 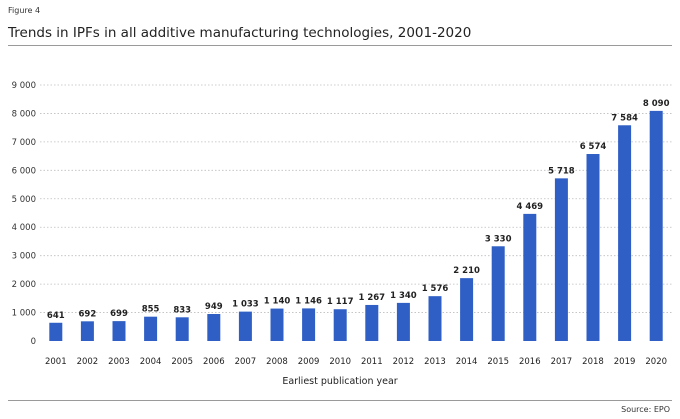 I want to click on data-label: 1 267, so click(x=371, y=298).